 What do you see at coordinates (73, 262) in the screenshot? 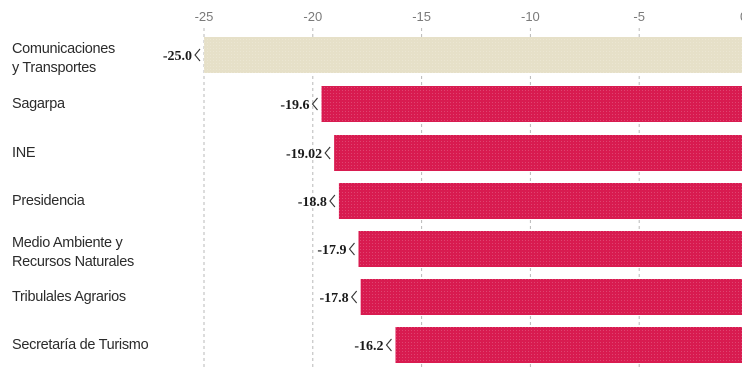
I see `category-label: Recursos Naturales` at bounding box center [73, 262].